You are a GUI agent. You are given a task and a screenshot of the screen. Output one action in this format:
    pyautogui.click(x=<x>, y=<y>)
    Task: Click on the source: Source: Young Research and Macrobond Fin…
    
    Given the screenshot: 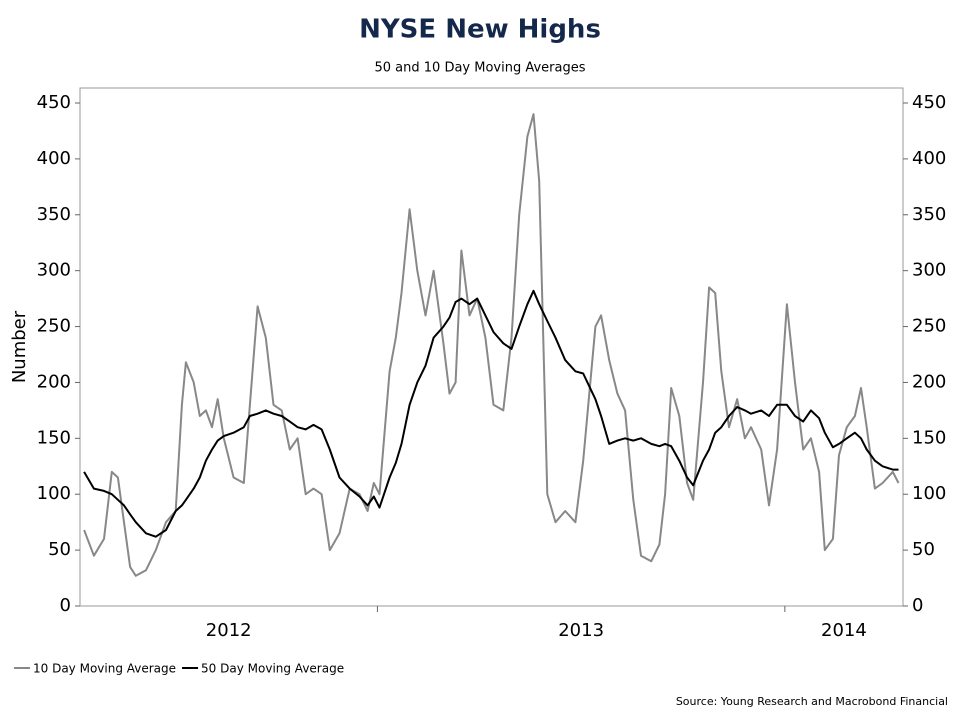 What is the action you would take?
    pyautogui.click(x=812, y=701)
    